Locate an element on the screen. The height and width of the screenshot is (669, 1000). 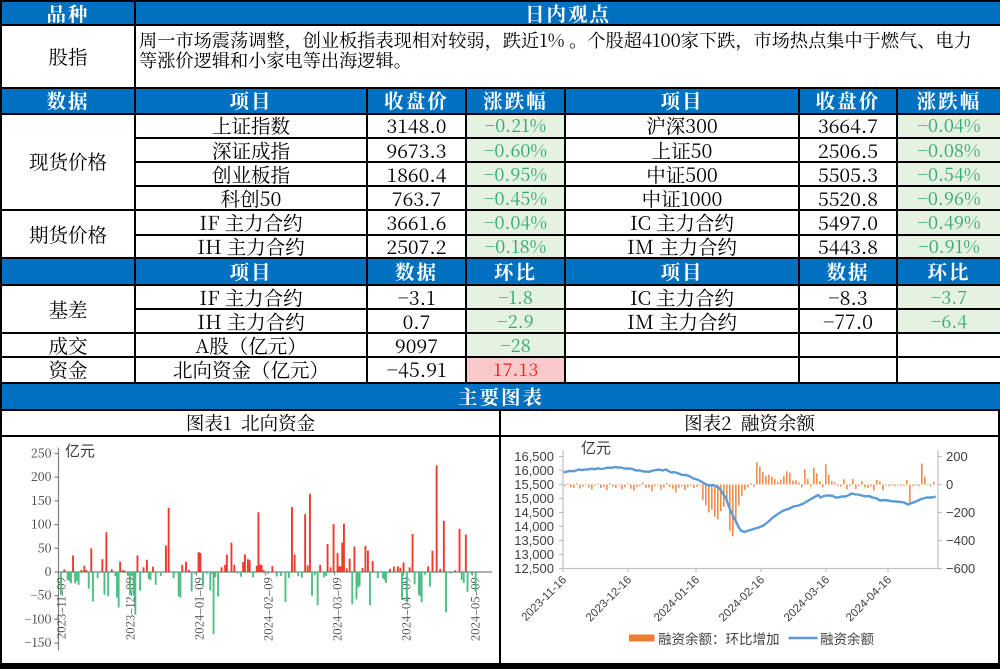
svg-text: 2024–05–09 is located at coordinates (476, 609).